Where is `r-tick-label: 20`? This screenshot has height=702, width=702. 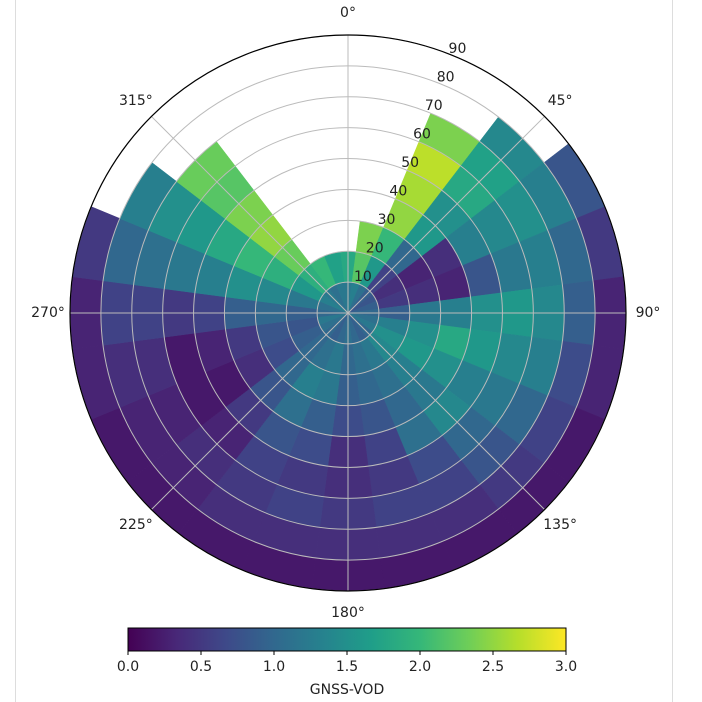
r-tick-label: 20 is located at coordinates (375, 249).